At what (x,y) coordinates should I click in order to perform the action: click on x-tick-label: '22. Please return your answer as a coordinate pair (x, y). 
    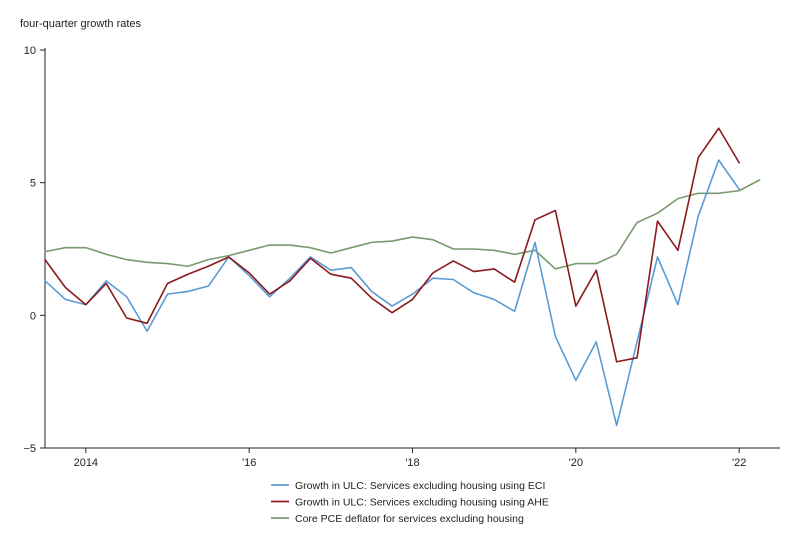
    Looking at the image, I should click on (739, 463).